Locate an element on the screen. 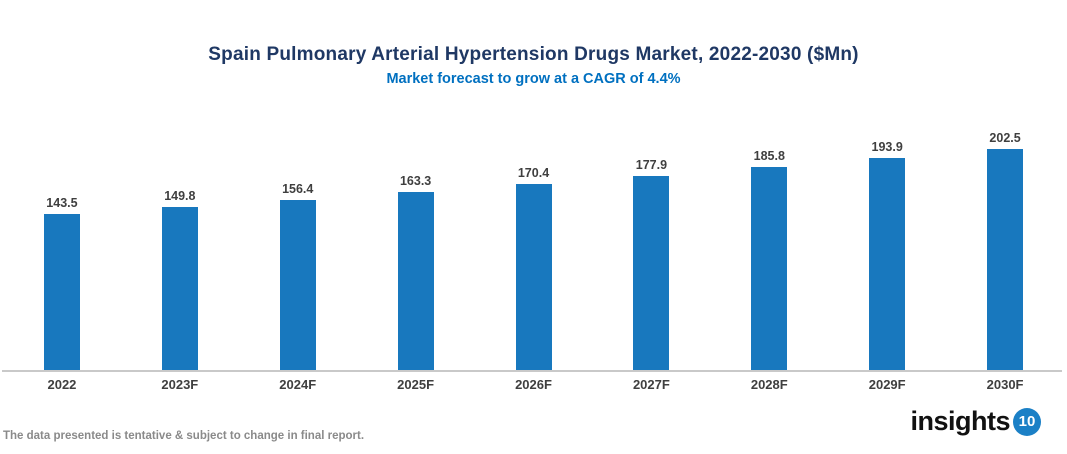 The width and height of the screenshot is (1067, 454). bar-value-label: 163.3 is located at coordinates (415, 181).